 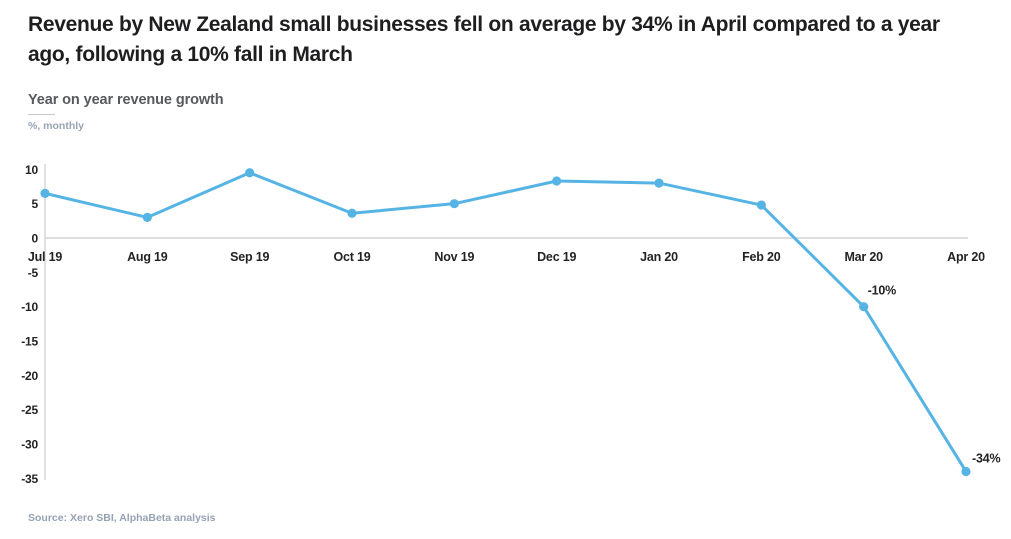 I want to click on unit-label: %, monthly, so click(x=56, y=126).